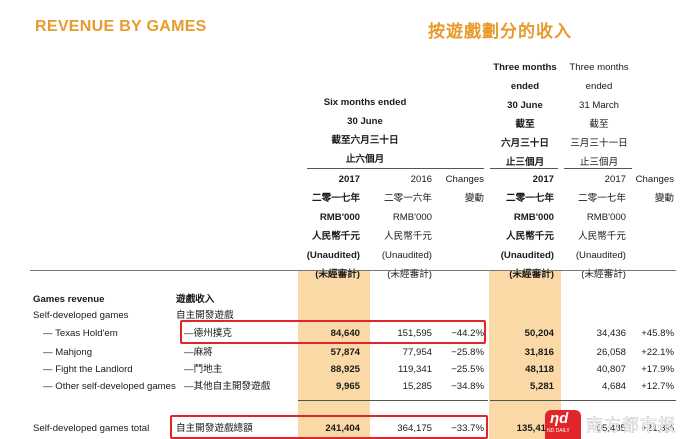  I want to click on rule-above-total-right, so click(583, 400).